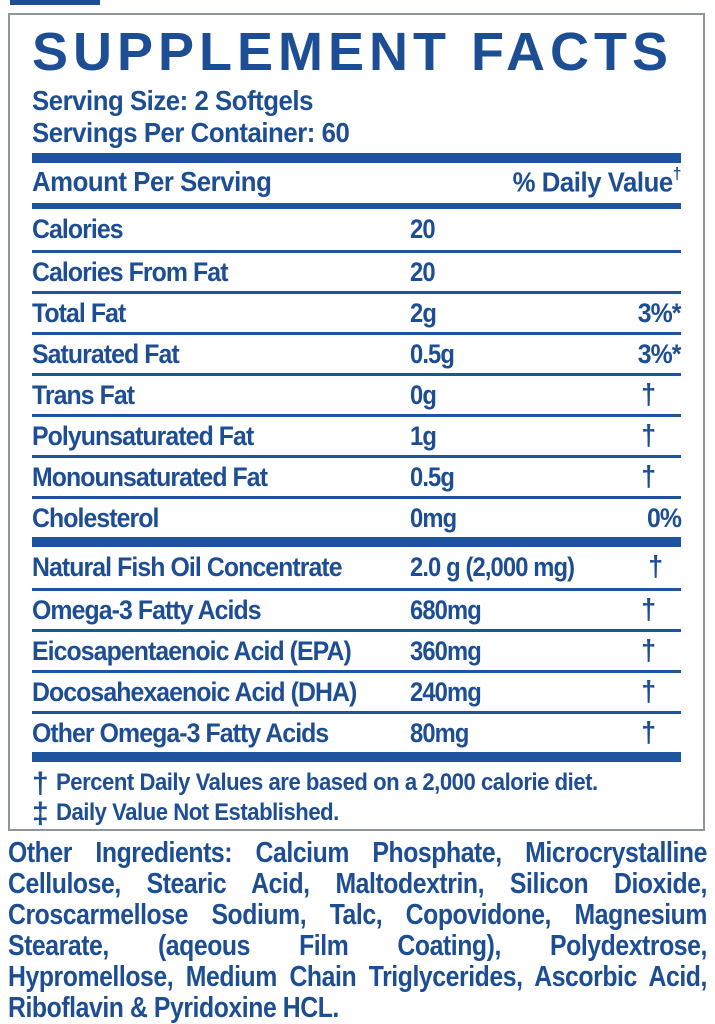  What do you see at coordinates (356, 814) in the screenshot?
I see `footnote-line: ‡ Daily Value Not Established.` at bounding box center [356, 814].